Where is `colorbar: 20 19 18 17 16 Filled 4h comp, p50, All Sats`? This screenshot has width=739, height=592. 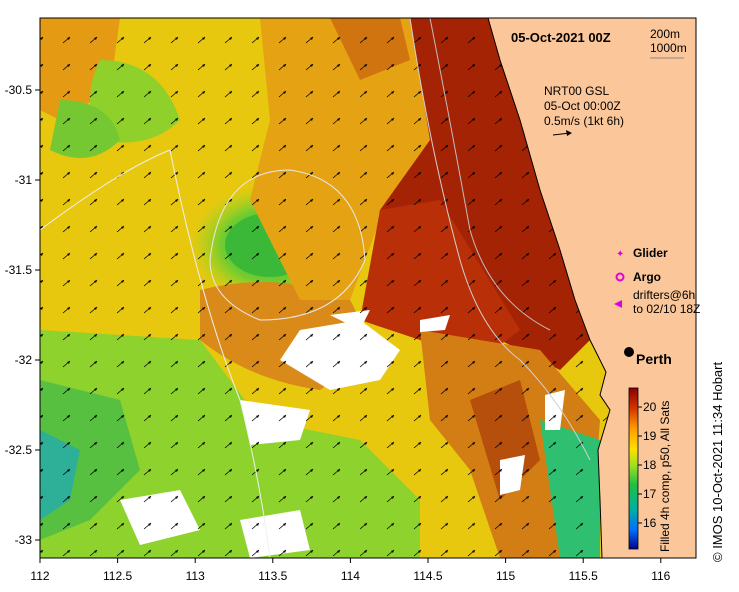 colorbar: 20 19 18 17 16 Filled 4h comp, p50, All Sats is located at coordinates (650, 469).